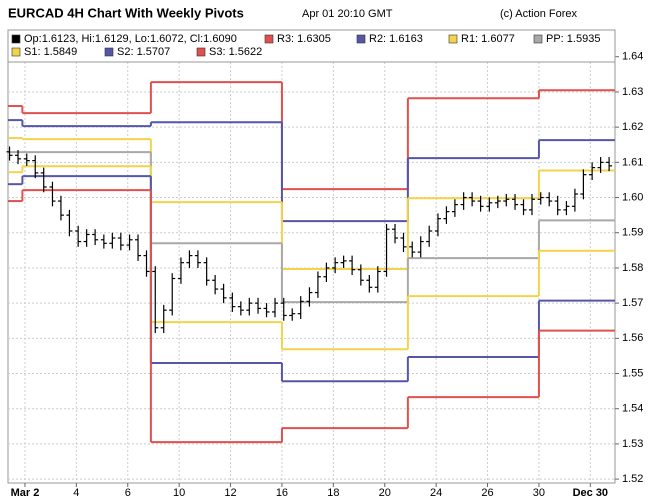 The height and width of the screenshot is (501, 650). Describe the element at coordinates (590, 493) in the screenshot. I see `x-tick-label: Dec 30` at that location.